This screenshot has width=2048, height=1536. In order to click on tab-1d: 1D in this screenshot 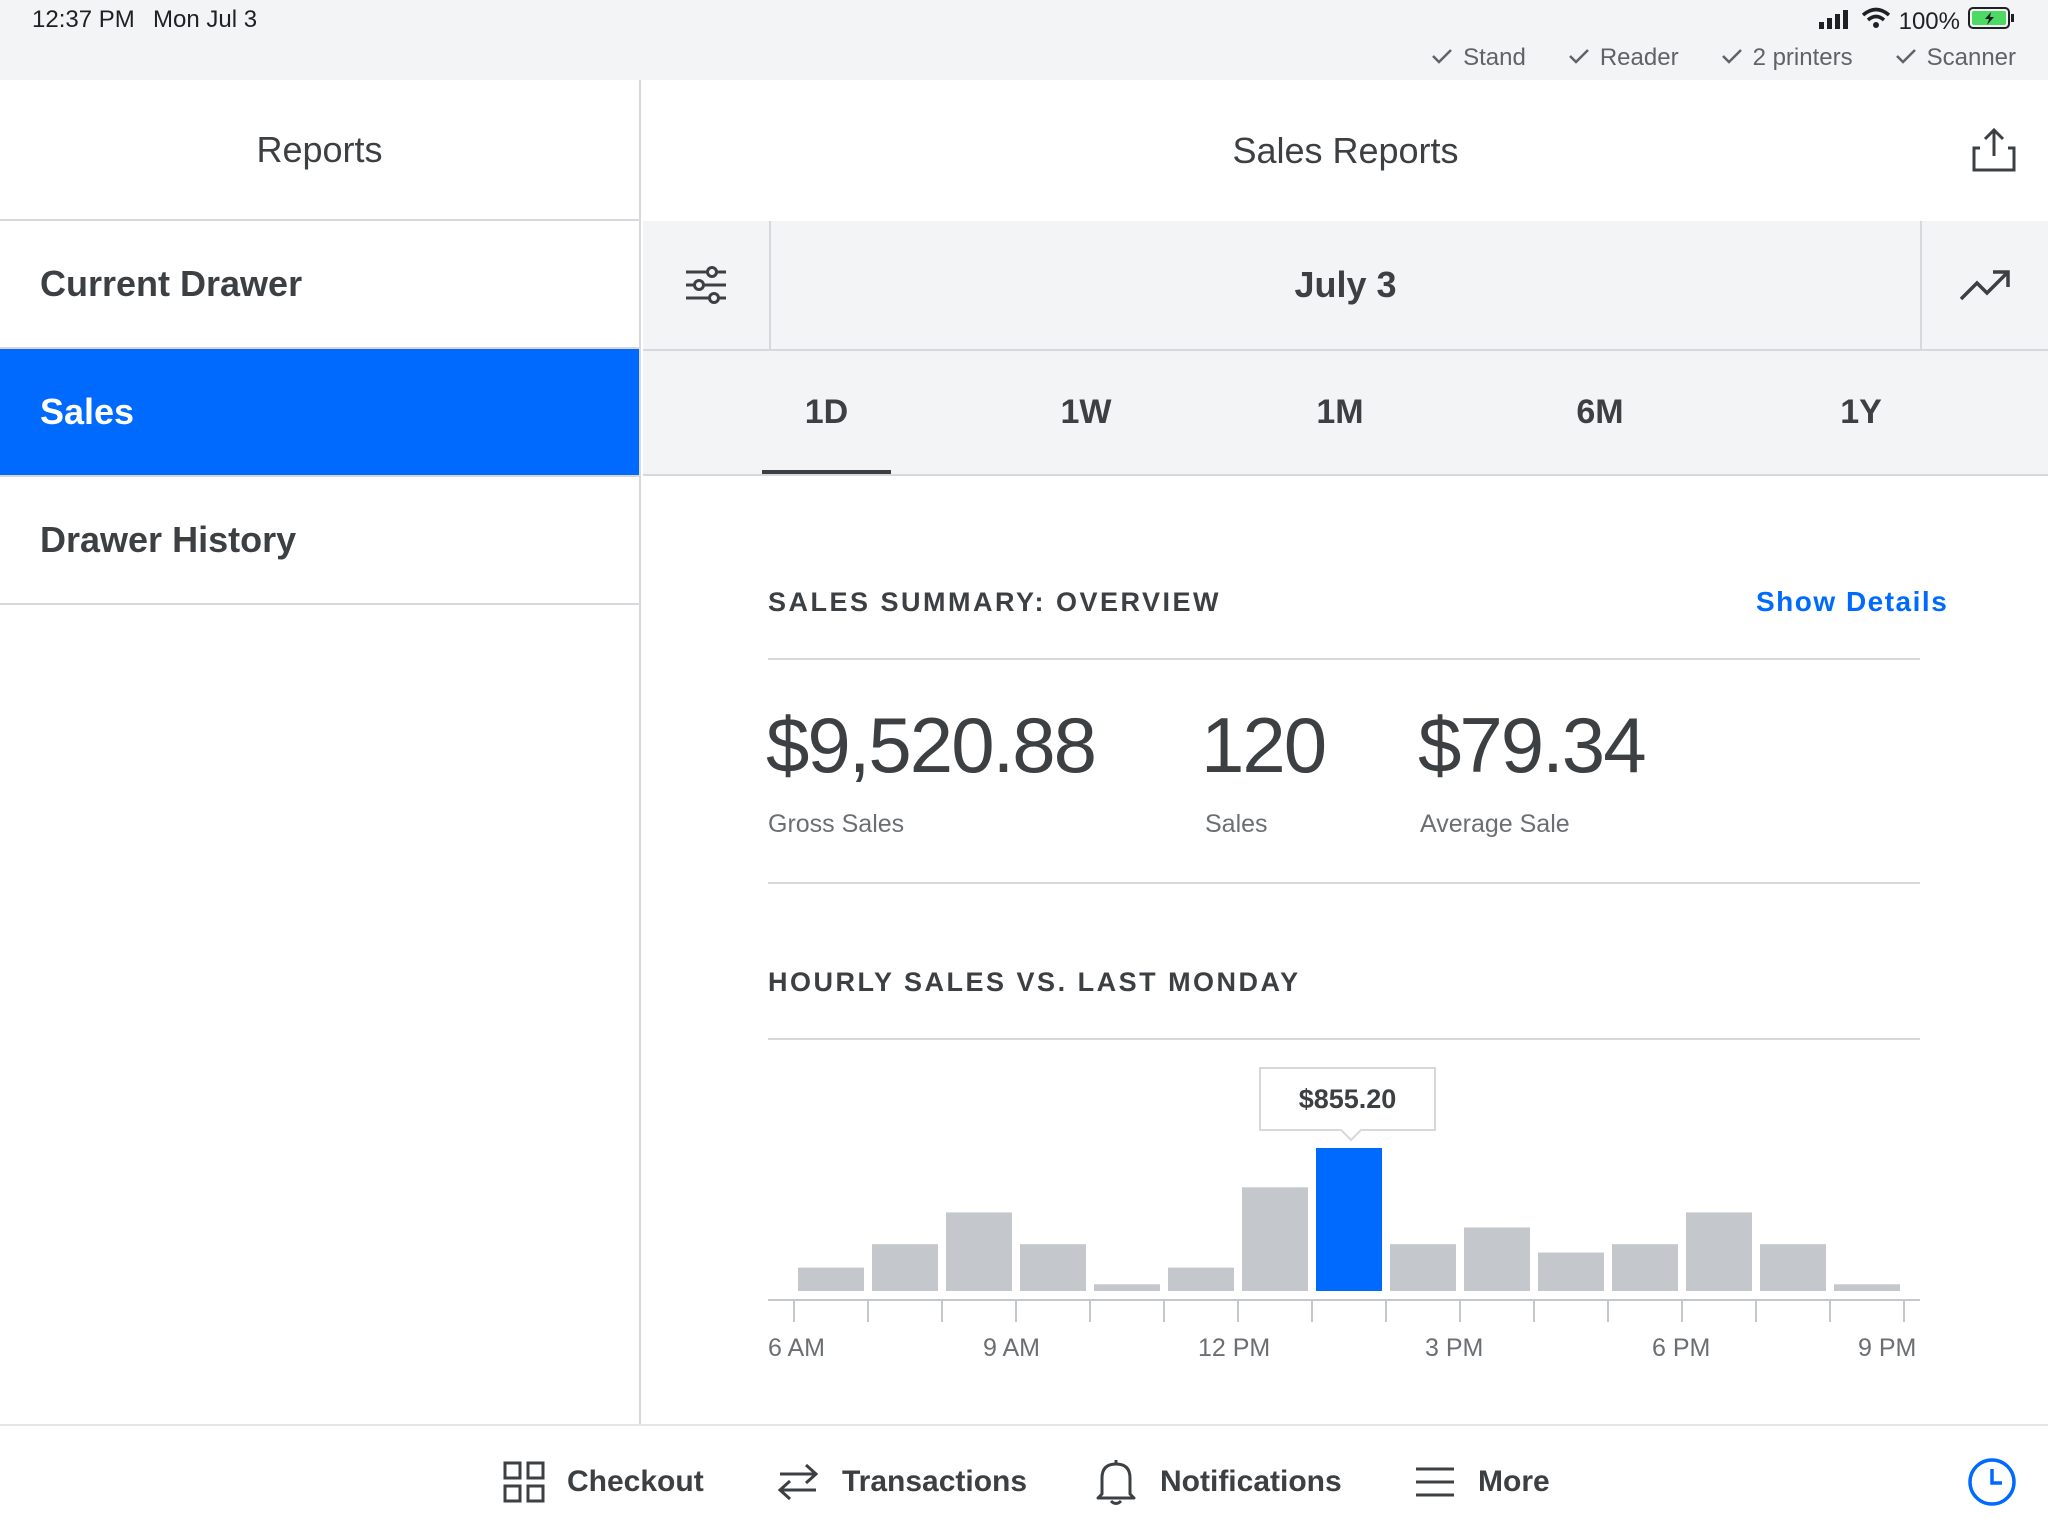, I will do `click(826, 412)`.